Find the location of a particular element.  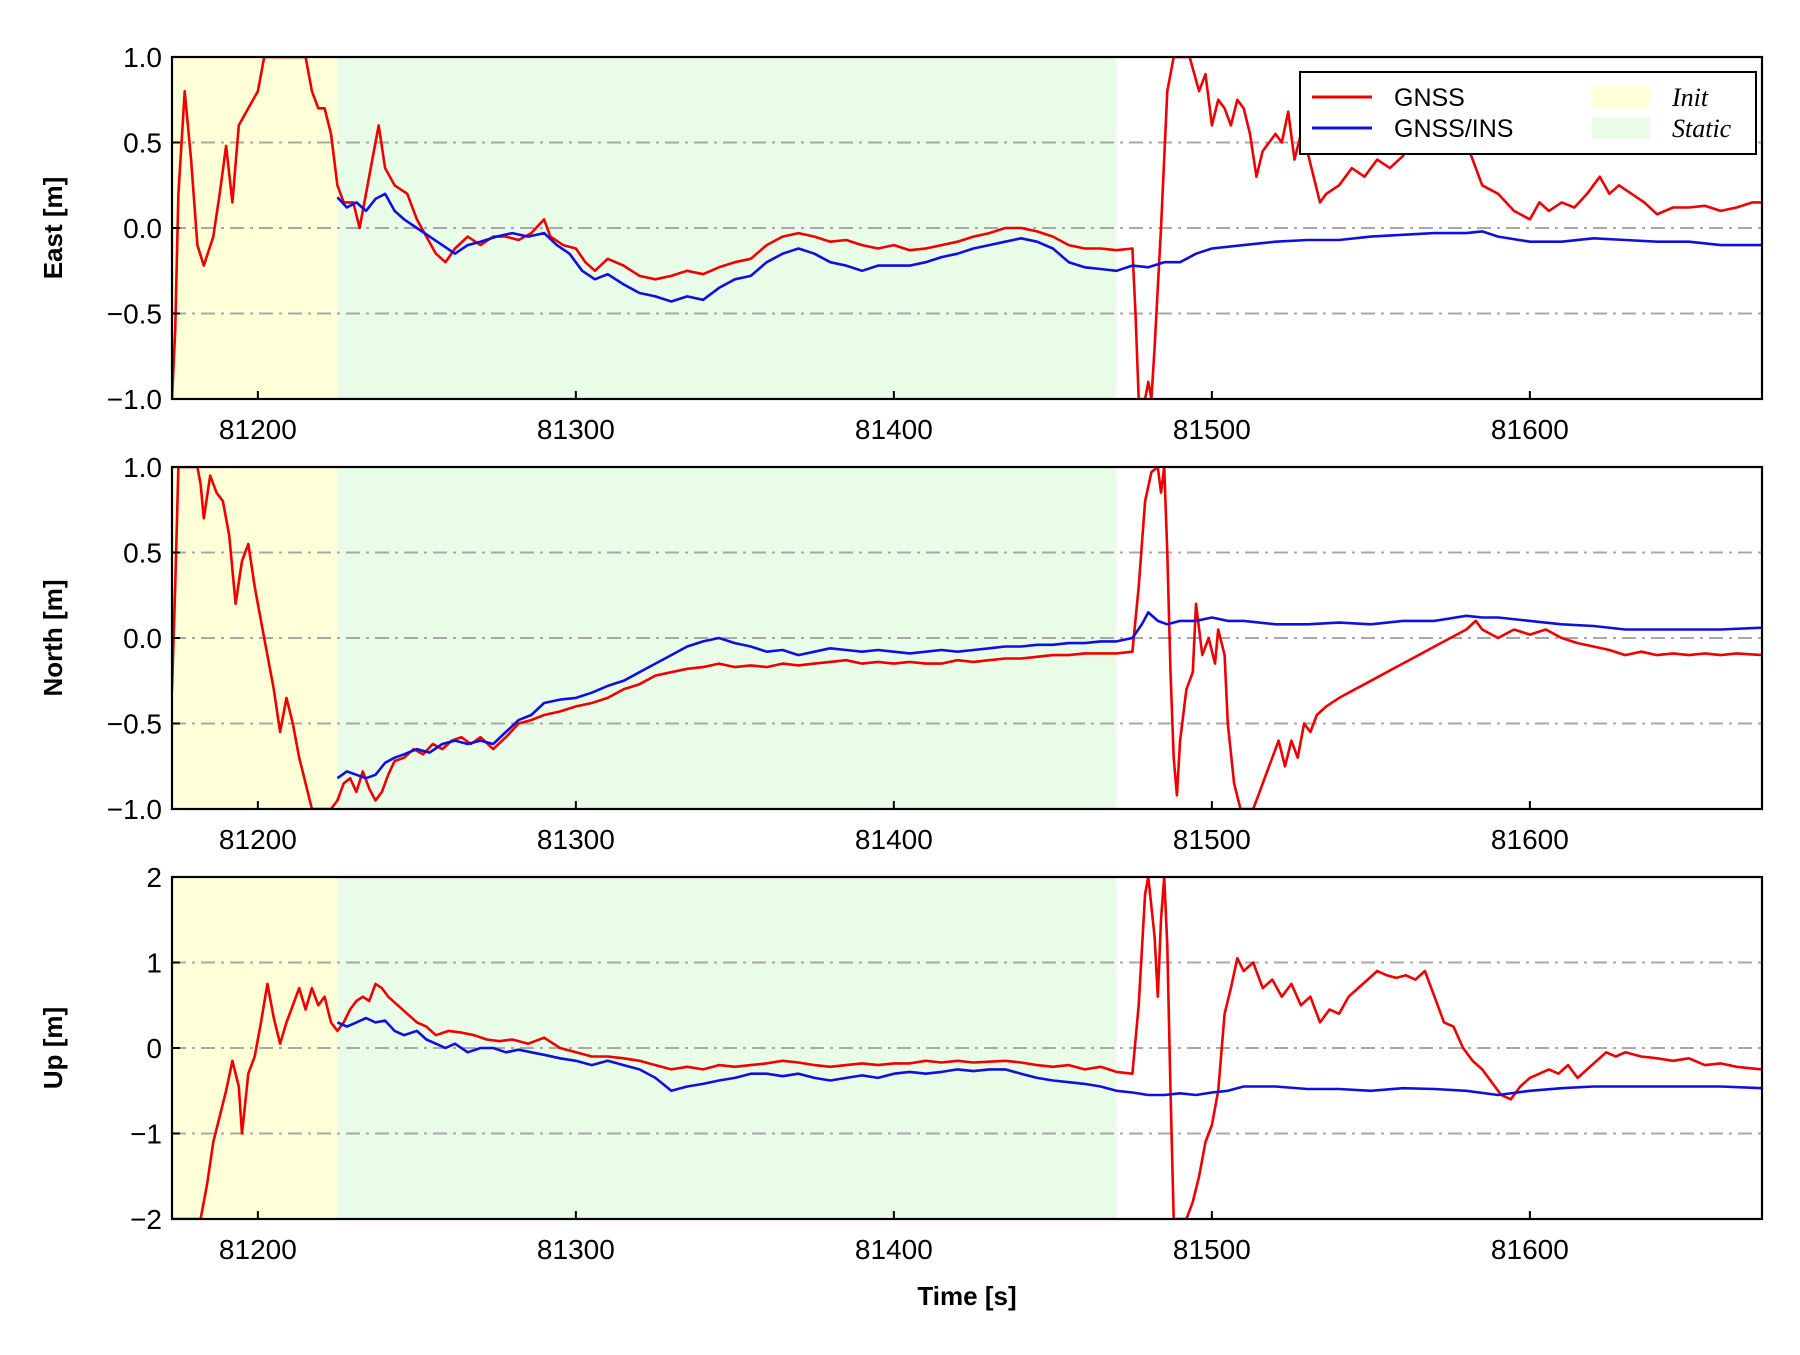

legend-label: Init is located at coordinates (1690, 97).